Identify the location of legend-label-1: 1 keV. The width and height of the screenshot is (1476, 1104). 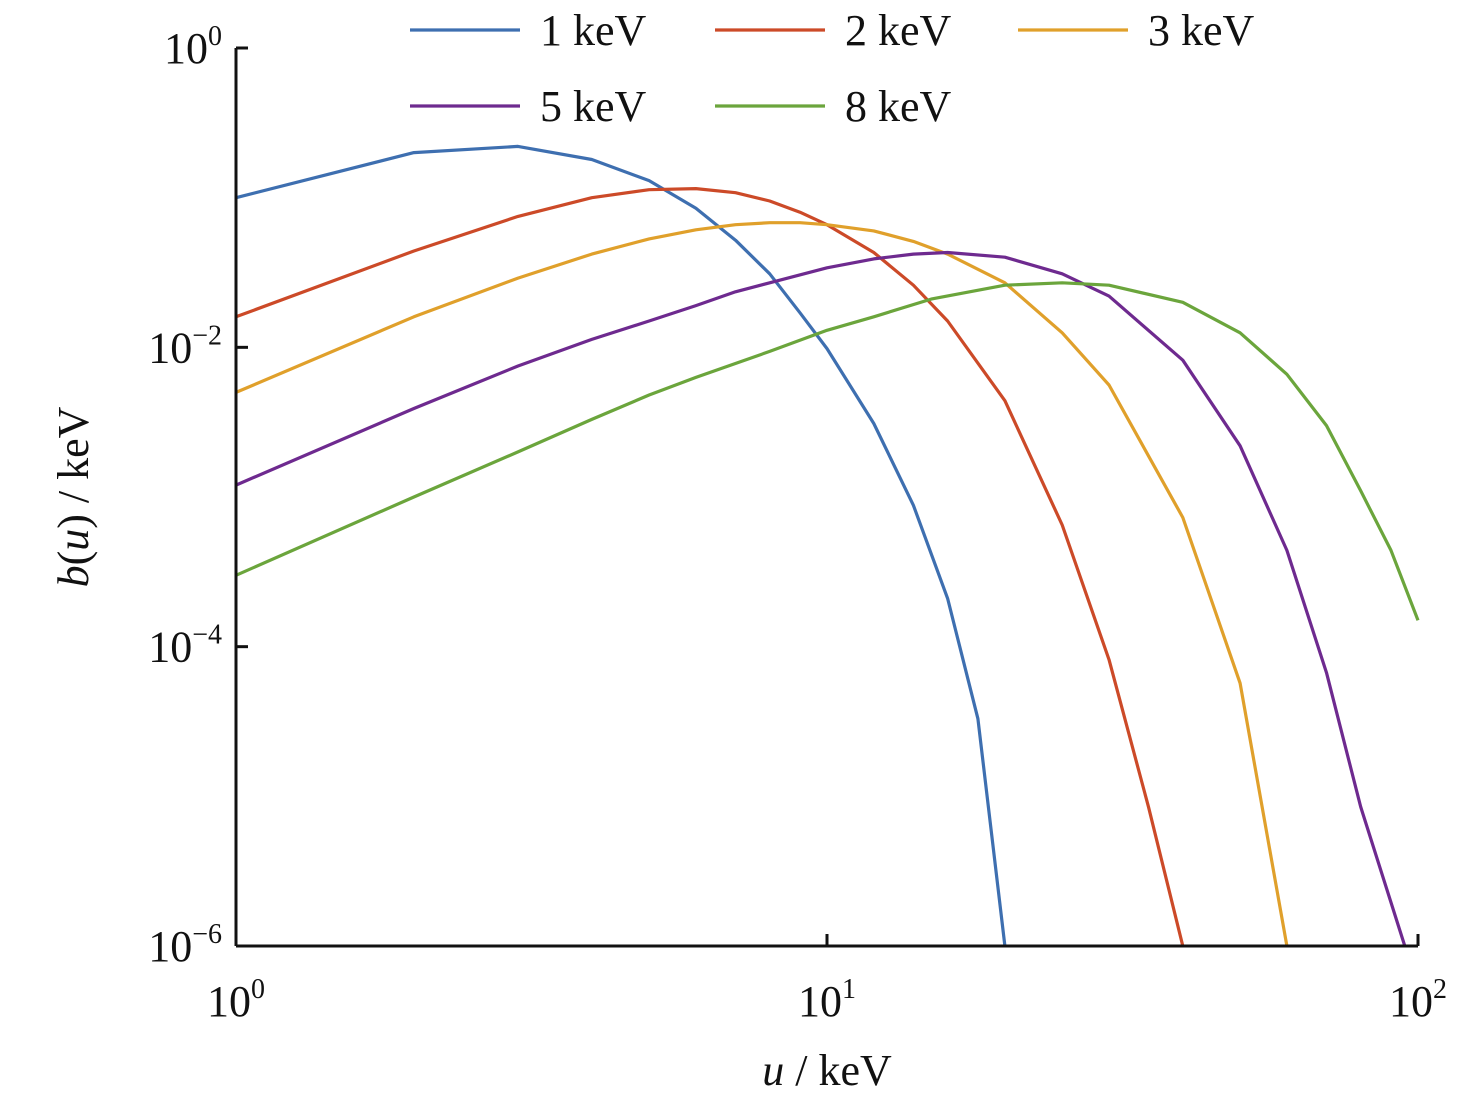
(593, 30).